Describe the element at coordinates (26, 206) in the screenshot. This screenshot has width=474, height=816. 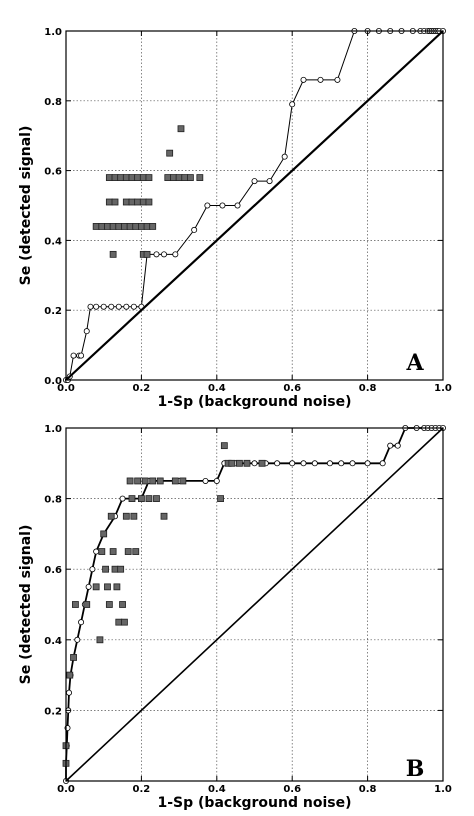
I see `y-axis-label: Se (detected signal)` at that location.